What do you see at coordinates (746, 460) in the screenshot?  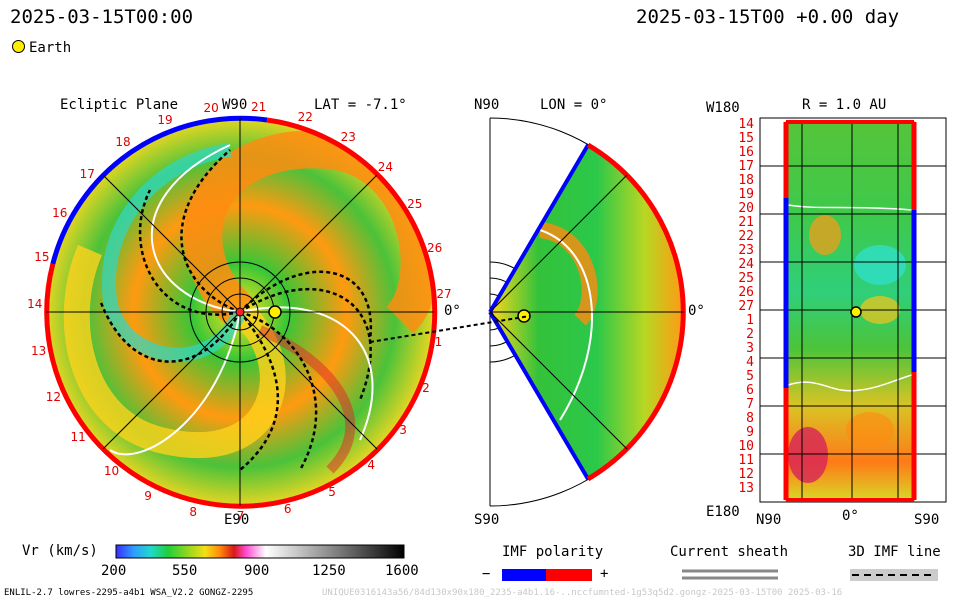 I see `synoptic-row-label: 11` at bounding box center [746, 460].